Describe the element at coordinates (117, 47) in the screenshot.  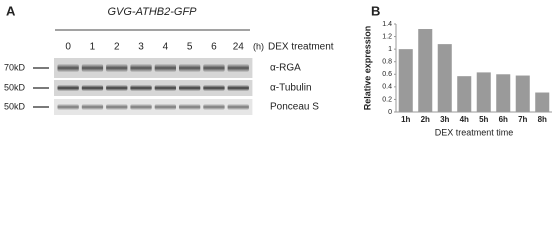
I see `lane-label: 2` at that location.